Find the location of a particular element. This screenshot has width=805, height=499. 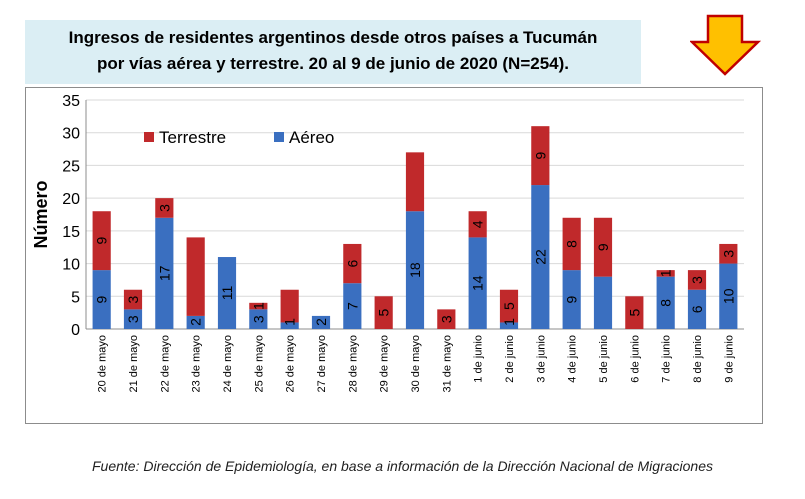

x-tick-label: 30 de mayo is located at coordinates (416, 363).